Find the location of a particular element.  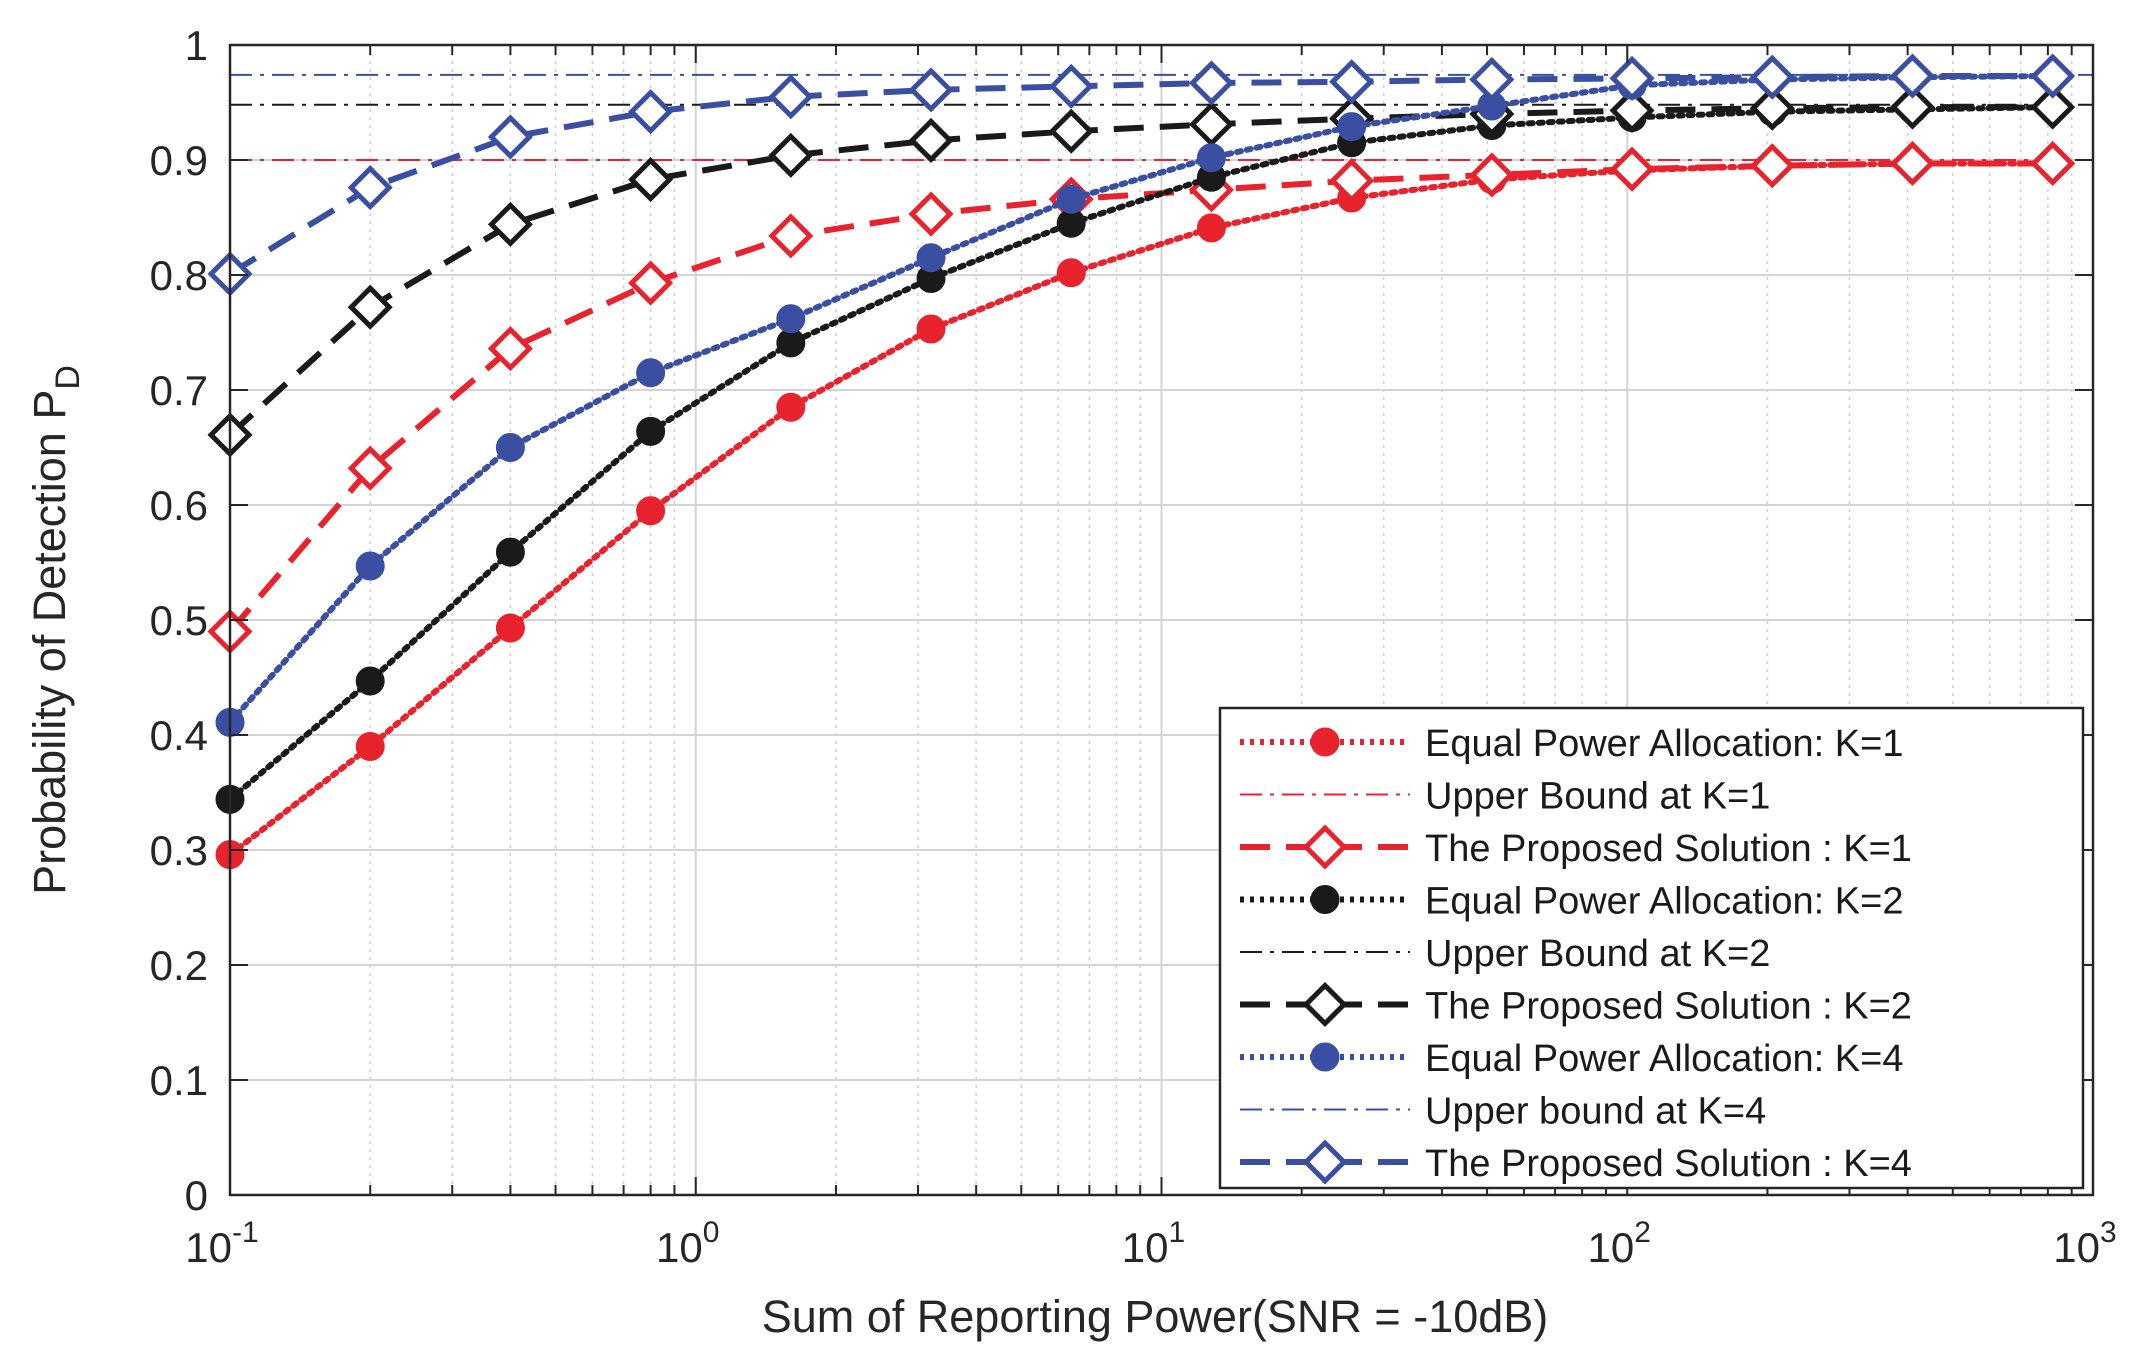

y-tick-label: 0 is located at coordinates (196, 1195).